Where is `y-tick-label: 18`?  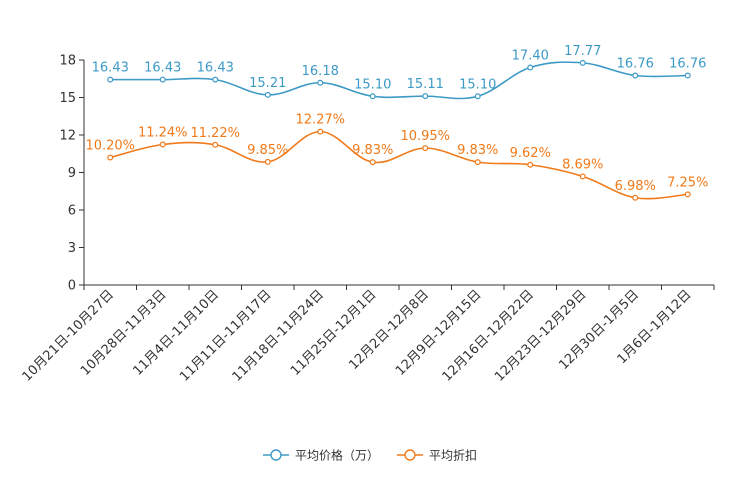 y-tick-label: 18 is located at coordinates (67, 61).